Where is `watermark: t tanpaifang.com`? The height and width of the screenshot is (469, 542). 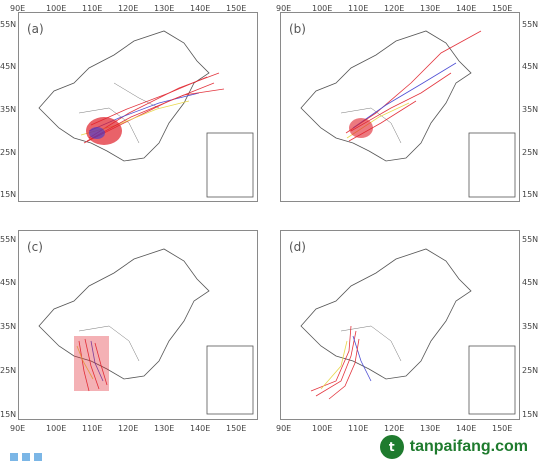
watermark: t tanpaifang.com is located at coordinates (453, 447).